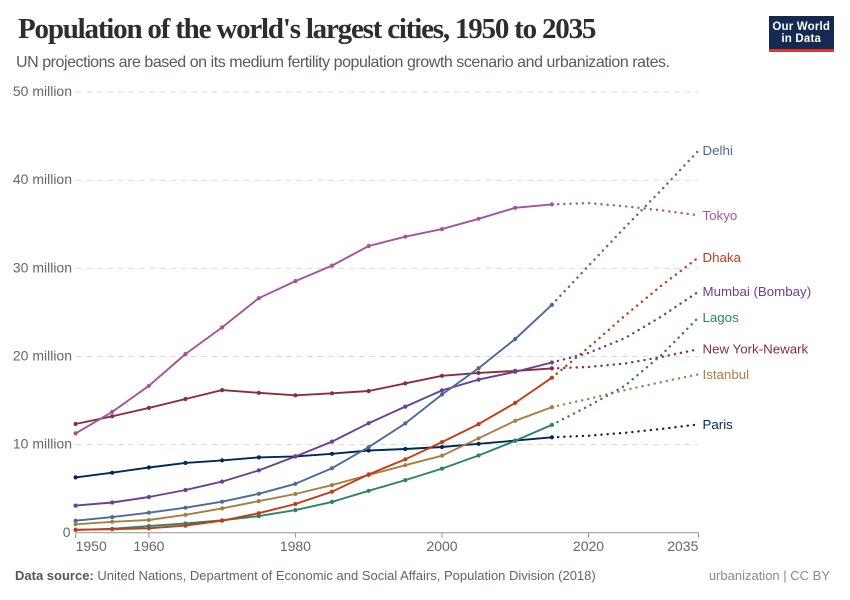  Describe the element at coordinates (67, 532) in the screenshot. I see `svg-text: 0` at that location.